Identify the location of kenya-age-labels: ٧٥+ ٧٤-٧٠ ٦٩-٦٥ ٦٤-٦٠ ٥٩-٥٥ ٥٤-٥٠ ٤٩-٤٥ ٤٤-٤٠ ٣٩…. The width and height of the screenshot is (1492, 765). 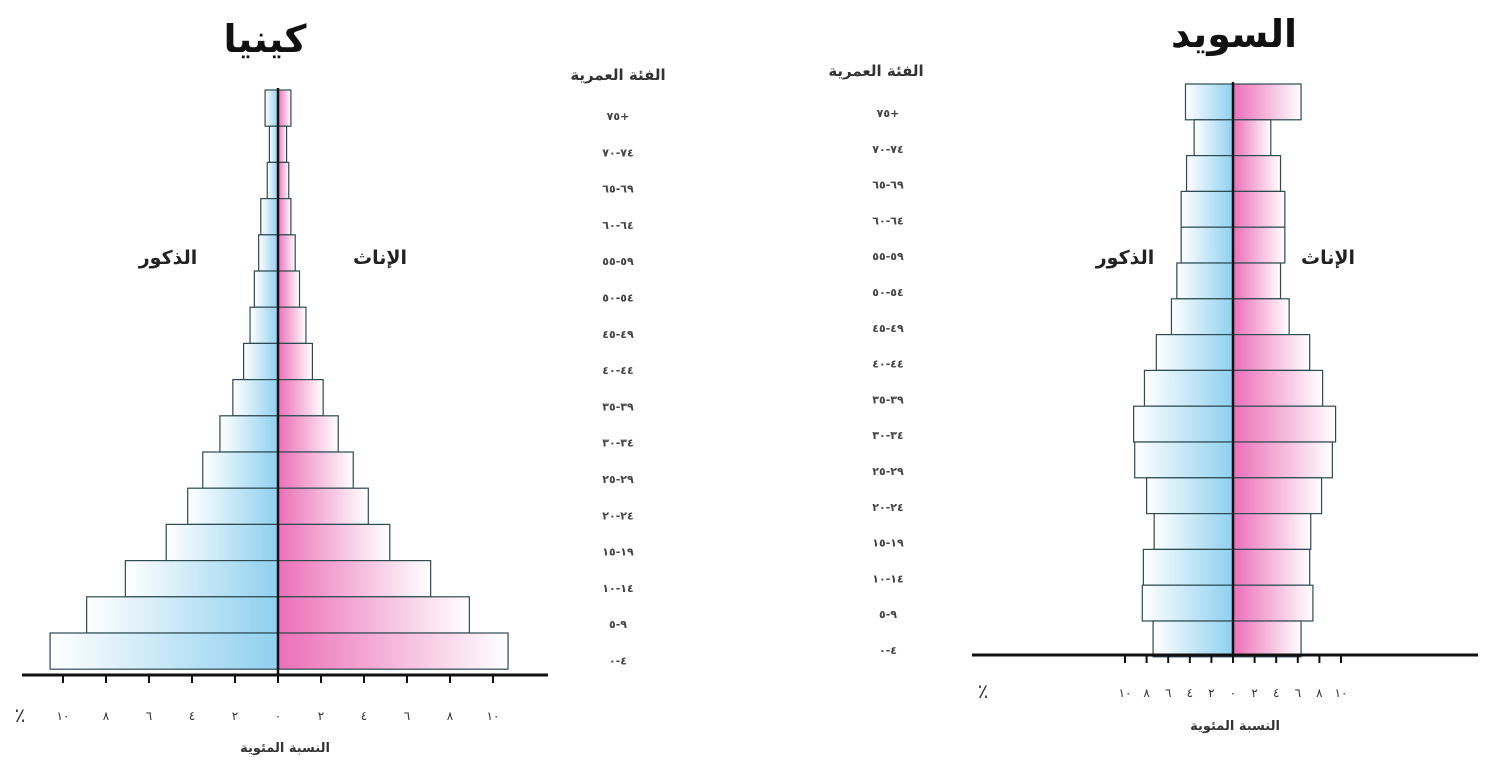
(618, 389).